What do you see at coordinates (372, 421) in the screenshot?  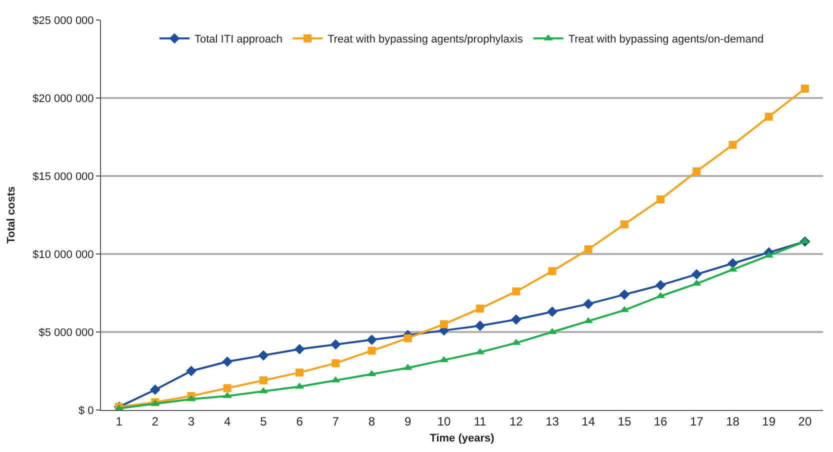 I see `x-tick-label: 8` at bounding box center [372, 421].